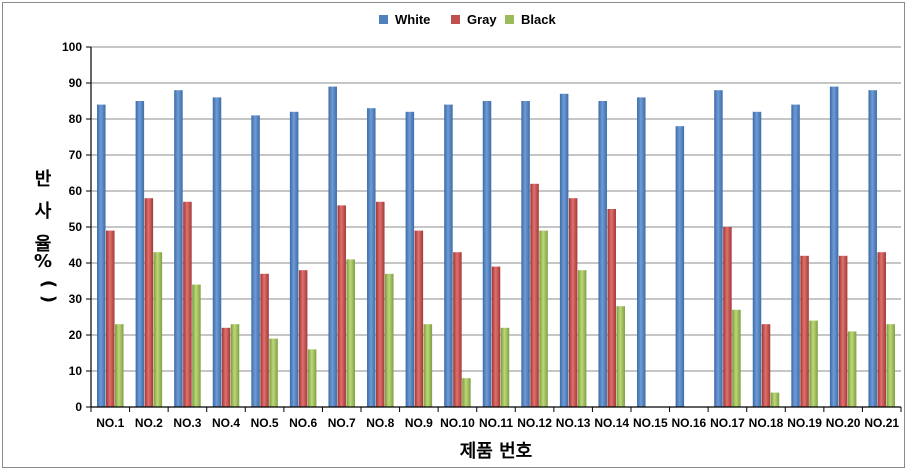 This screenshot has height=472, width=909. What do you see at coordinates (341, 306) in the screenshot?
I see `bar-gray-no7` at bounding box center [341, 306].